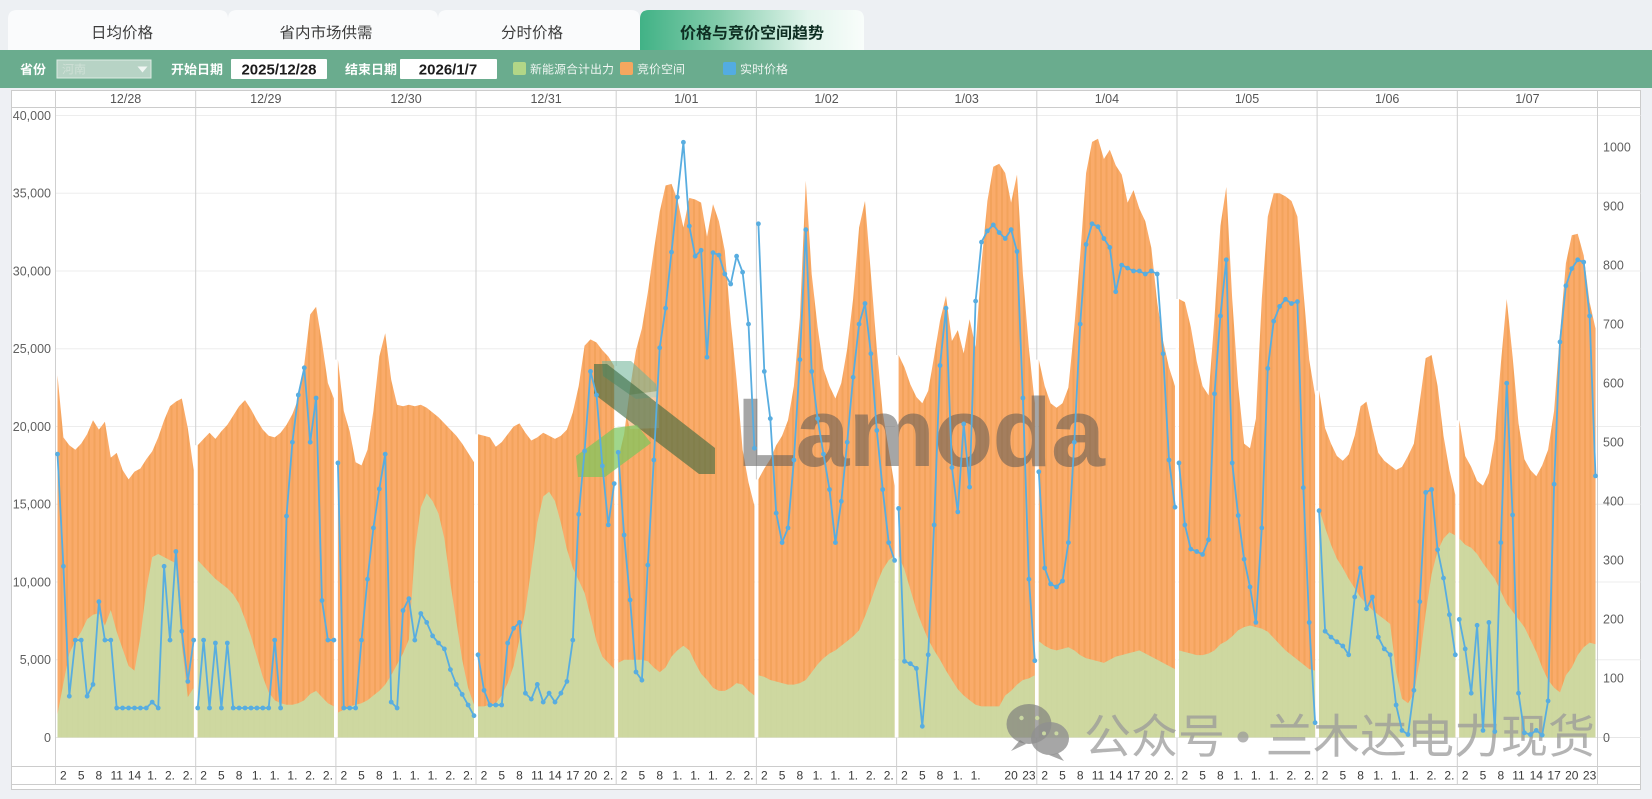  What do you see at coordinates (32, 349) in the screenshot?
I see `svg-text: 25,000` at bounding box center [32, 349].